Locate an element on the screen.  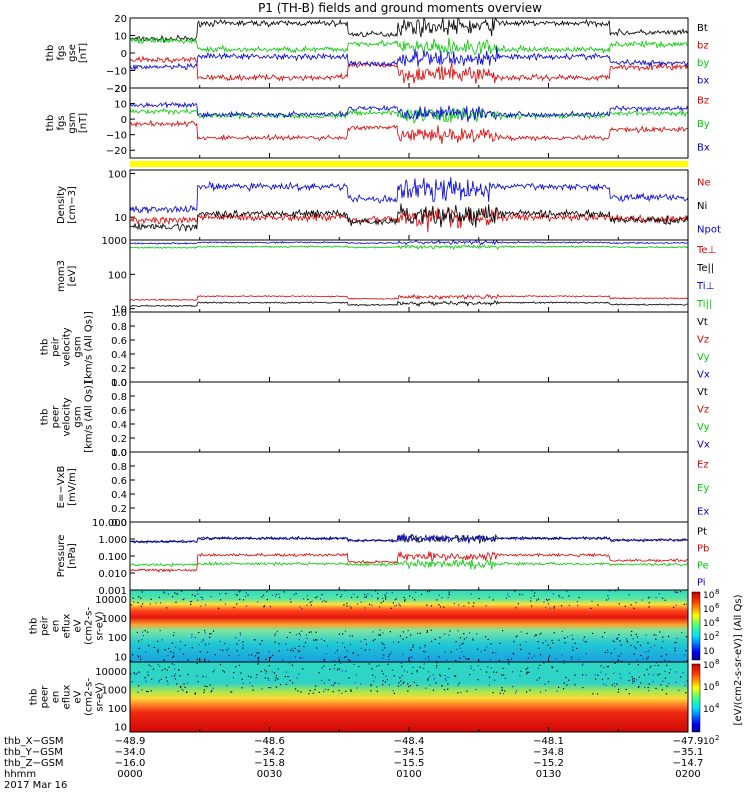
y-tick-label: 10 is located at coordinates (120, 218).